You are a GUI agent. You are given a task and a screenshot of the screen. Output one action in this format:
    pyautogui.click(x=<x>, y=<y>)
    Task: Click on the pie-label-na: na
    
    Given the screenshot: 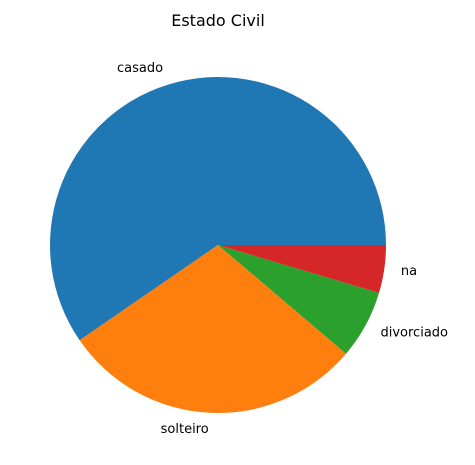 What is the action you would take?
    pyautogui.click(x=409, y=271)
    